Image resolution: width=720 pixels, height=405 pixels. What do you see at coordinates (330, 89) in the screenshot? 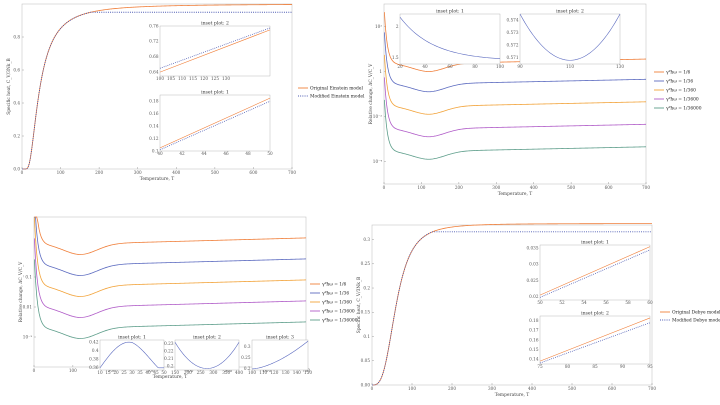
I see `legend-entry: Original Einstein model` at bounding box center [330, 89].